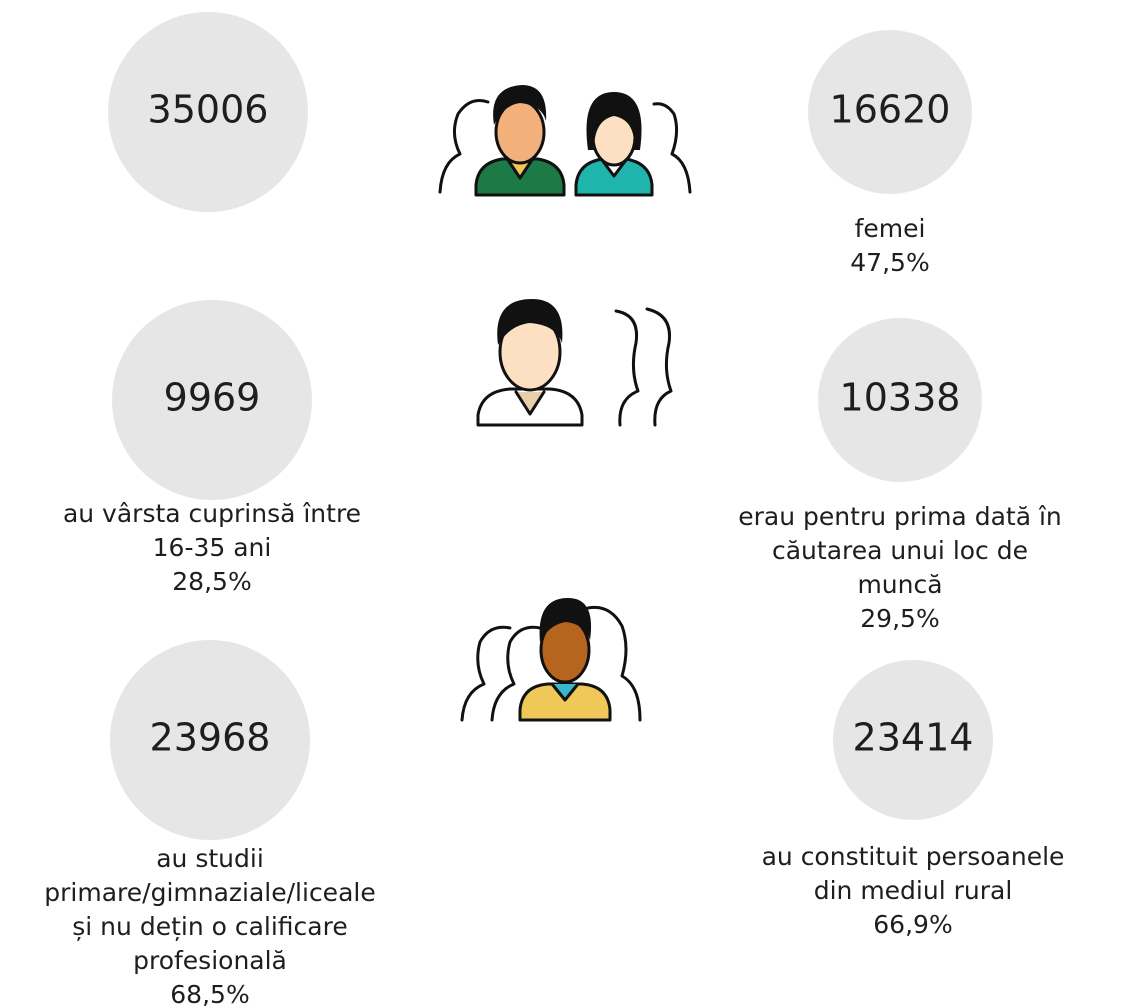 The height and width of the screenshot is (1008, 1121). Describe the element at coordinates (212, 513) in the screenshot. I see `stat-label: au vârsta cuprinsă între` at that location.